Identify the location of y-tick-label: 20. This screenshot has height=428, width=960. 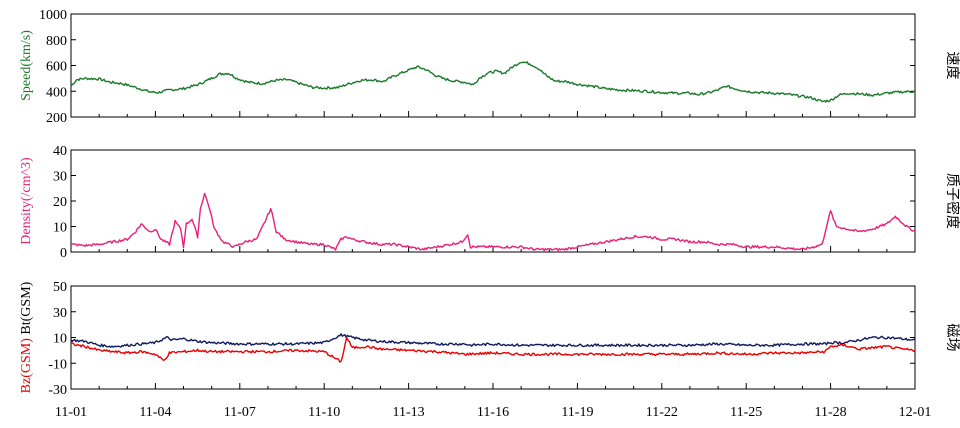
(60, 202).